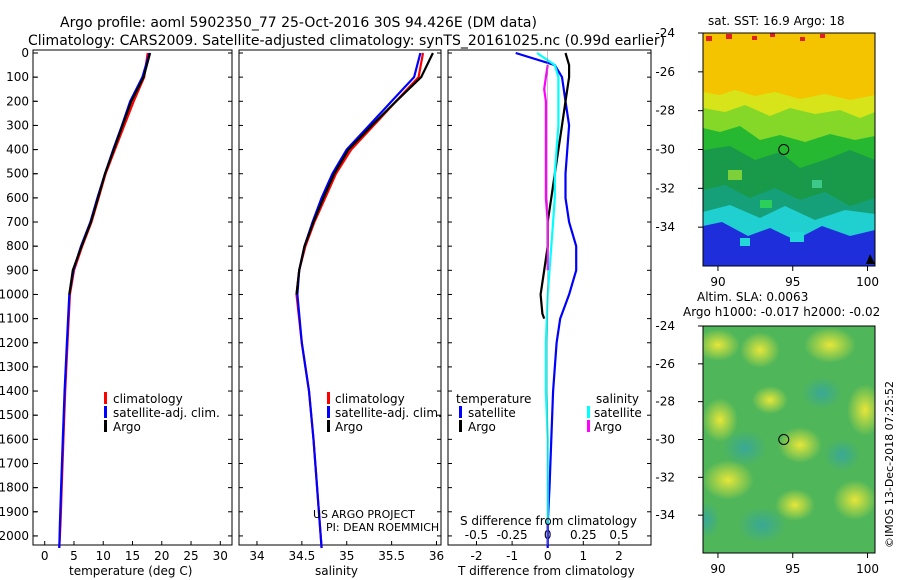 The image size is (900, 580). Describe the element at coordinates (14, 415) in the screenshot. I see `depth-tick-label: 1500` at that location.